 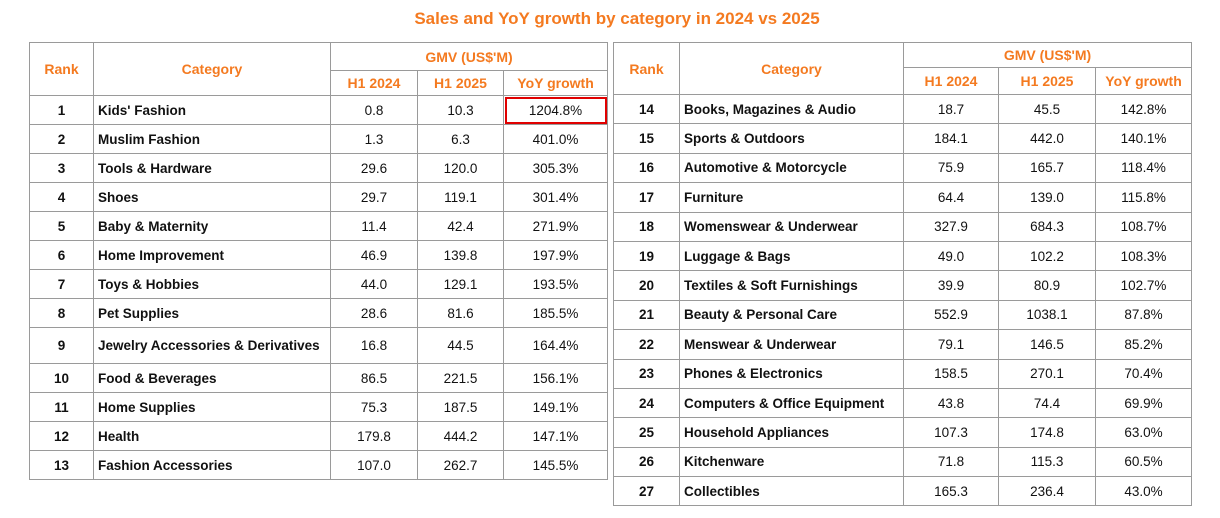 I want to click on cell-category: Jewelry Accessories & Derivatives, so click(x=212, y=345).